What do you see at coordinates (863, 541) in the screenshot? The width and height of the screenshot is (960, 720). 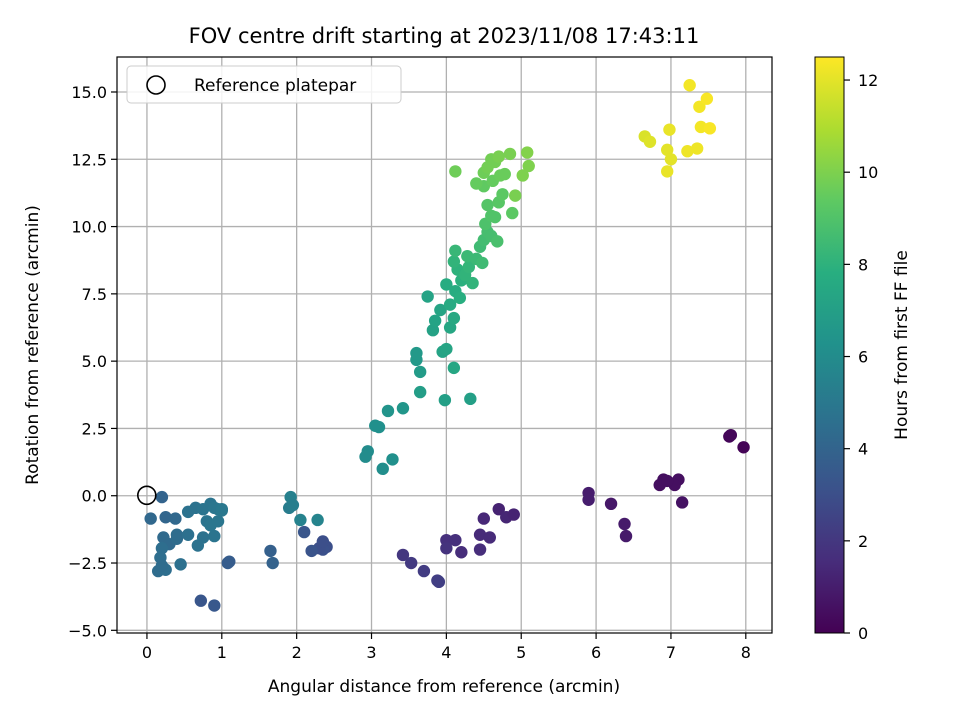 I see `colorbar-tick-label: 2` at bounding box center [863, 541].